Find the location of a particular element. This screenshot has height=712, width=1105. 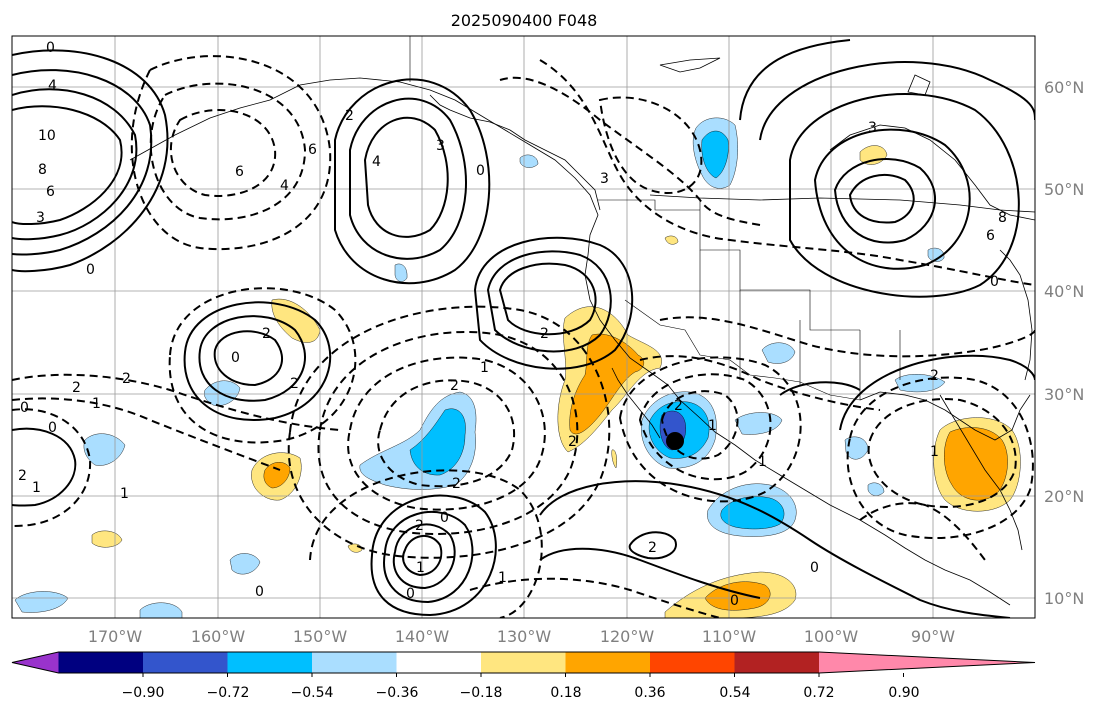

cb-label-3: −0.54 is located at coordinates (312, 693).